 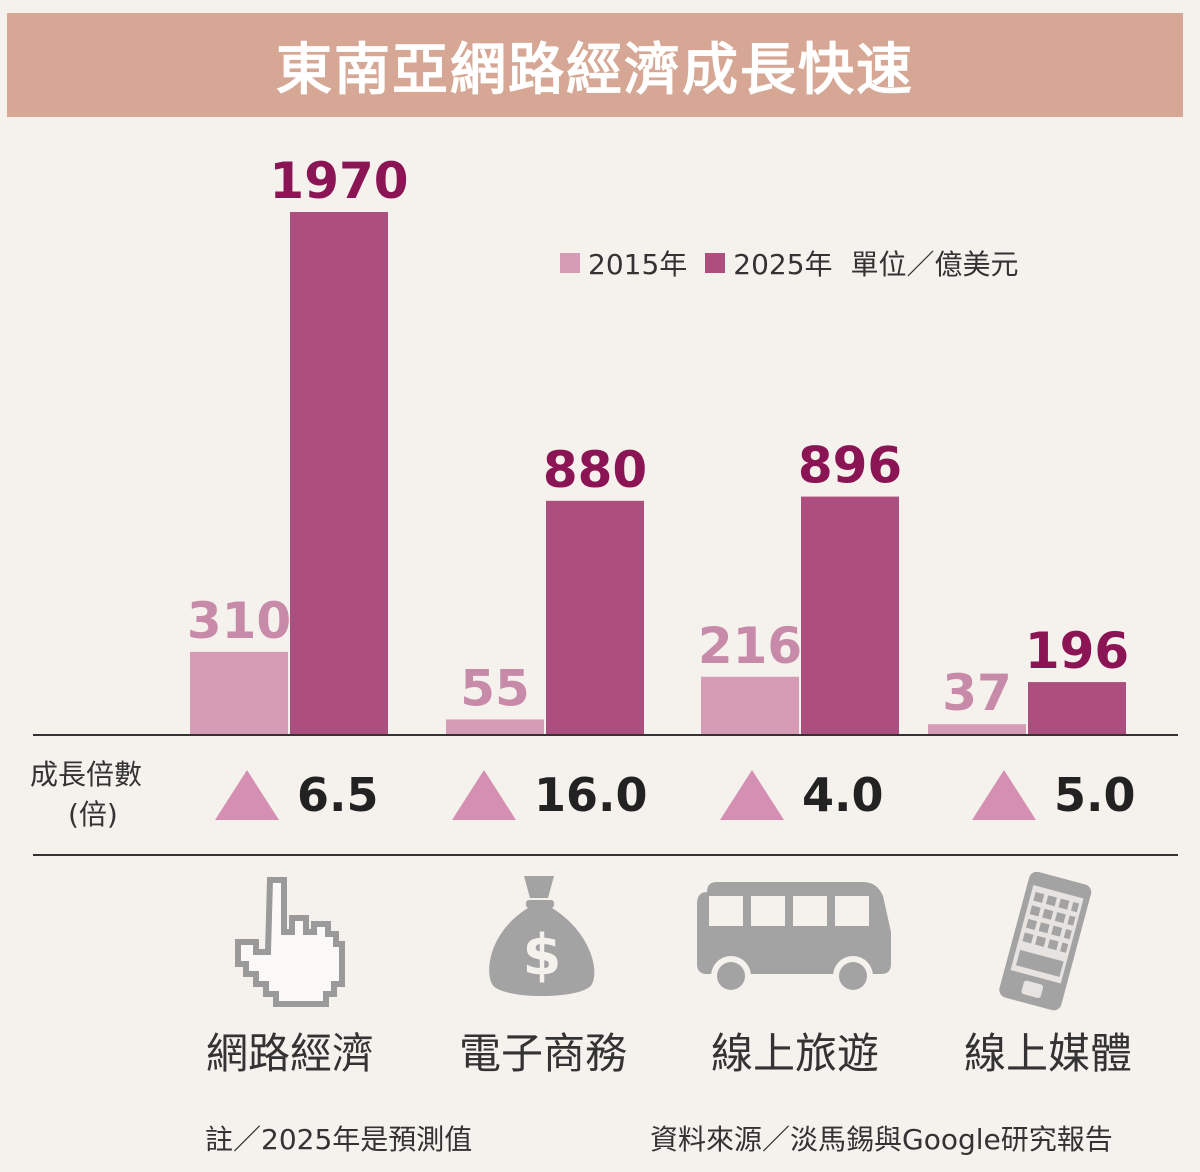 What do you see at coordinates (595, 70) in the screenshot?
I see `chart-title: 東南亞網路經濟成長快速` at bounding box center [595, 70].